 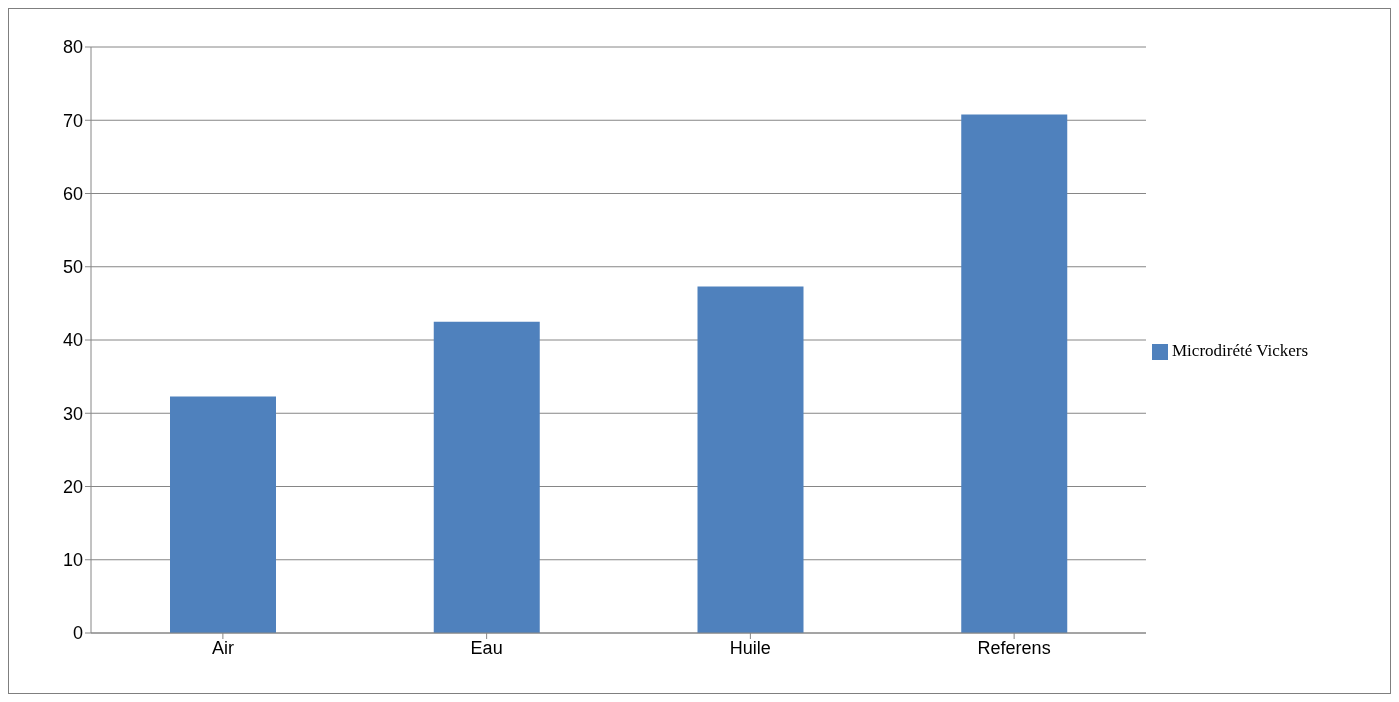 I want to click on y-tick-label: 60, so click(x=72, y=193).